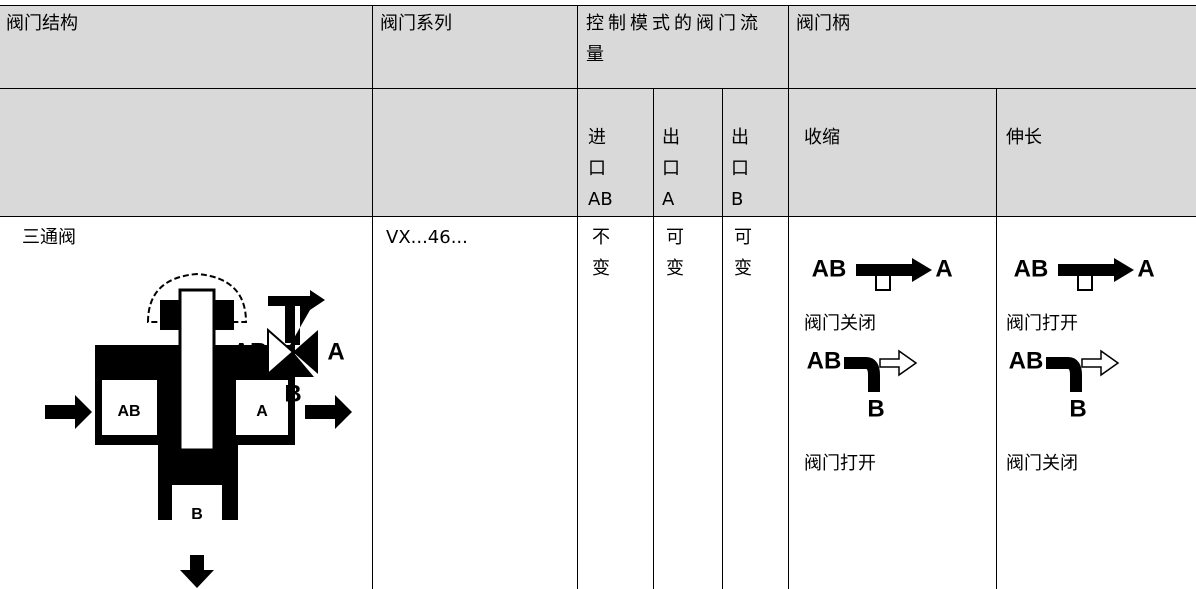 Image resolution: width=1196 pixels, height=589 pixels. What do you see at coordinates (416, 23) in the screenshot?
I see `header-cell: 阀门系列` at bounding box center [416, 23].